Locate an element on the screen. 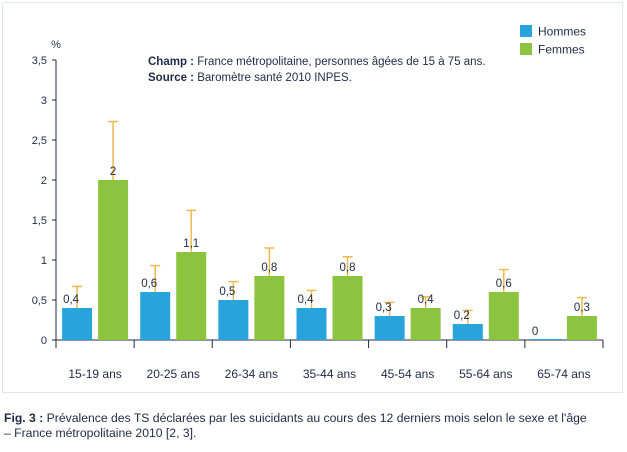  y-tick-label: 2 is located at coordinates (44, 181).